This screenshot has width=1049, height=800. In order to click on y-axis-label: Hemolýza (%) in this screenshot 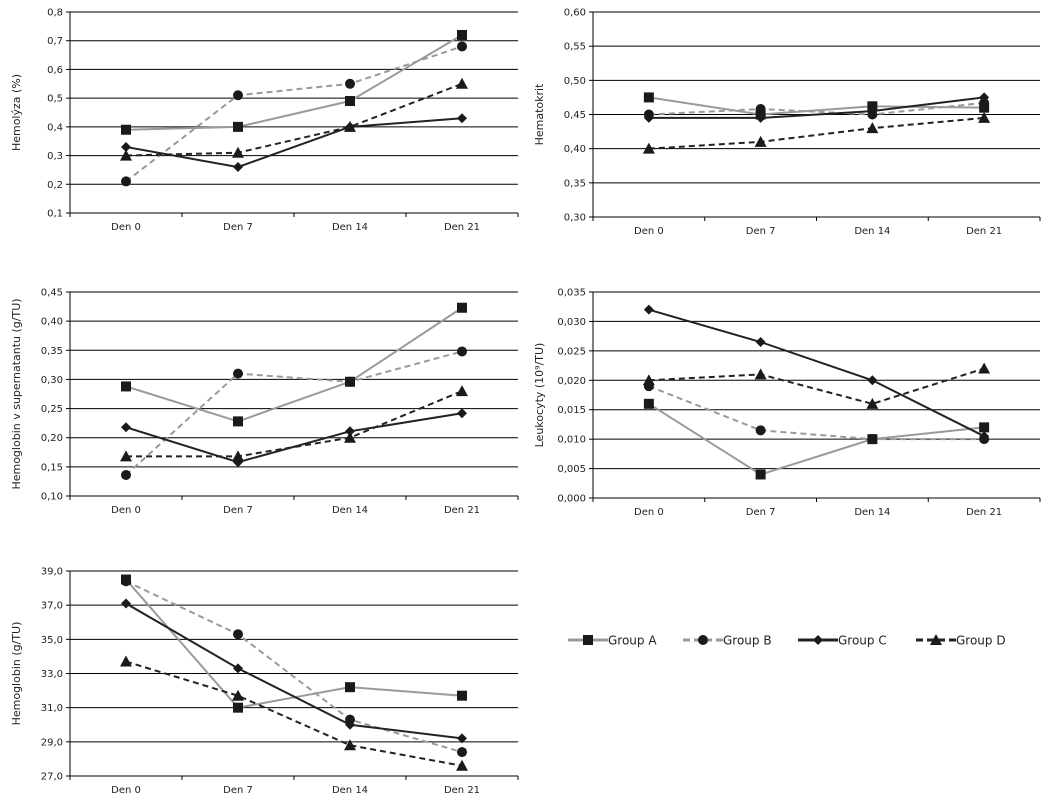, I will do `click(16, 112)`.